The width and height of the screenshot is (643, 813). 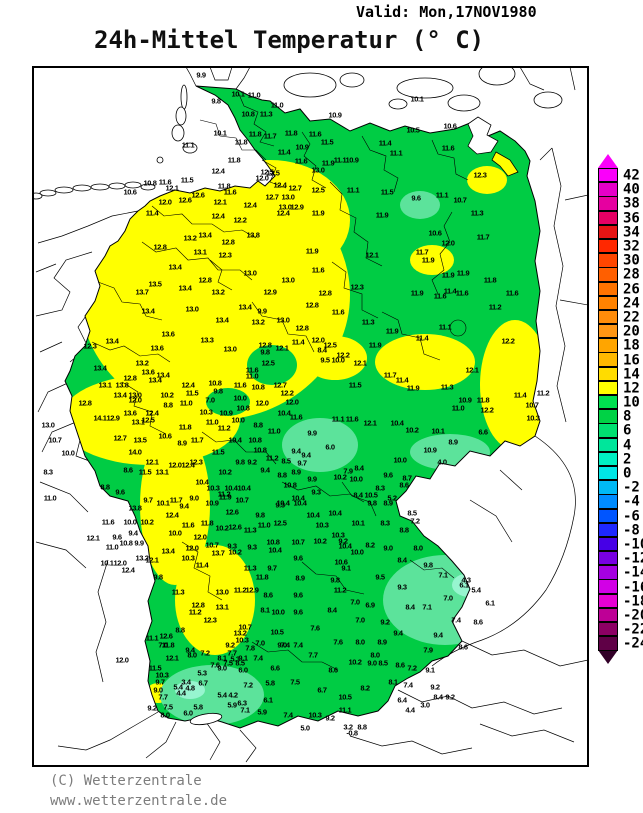 I want to click on legend-entry: 8, so click(x=620, y=416).